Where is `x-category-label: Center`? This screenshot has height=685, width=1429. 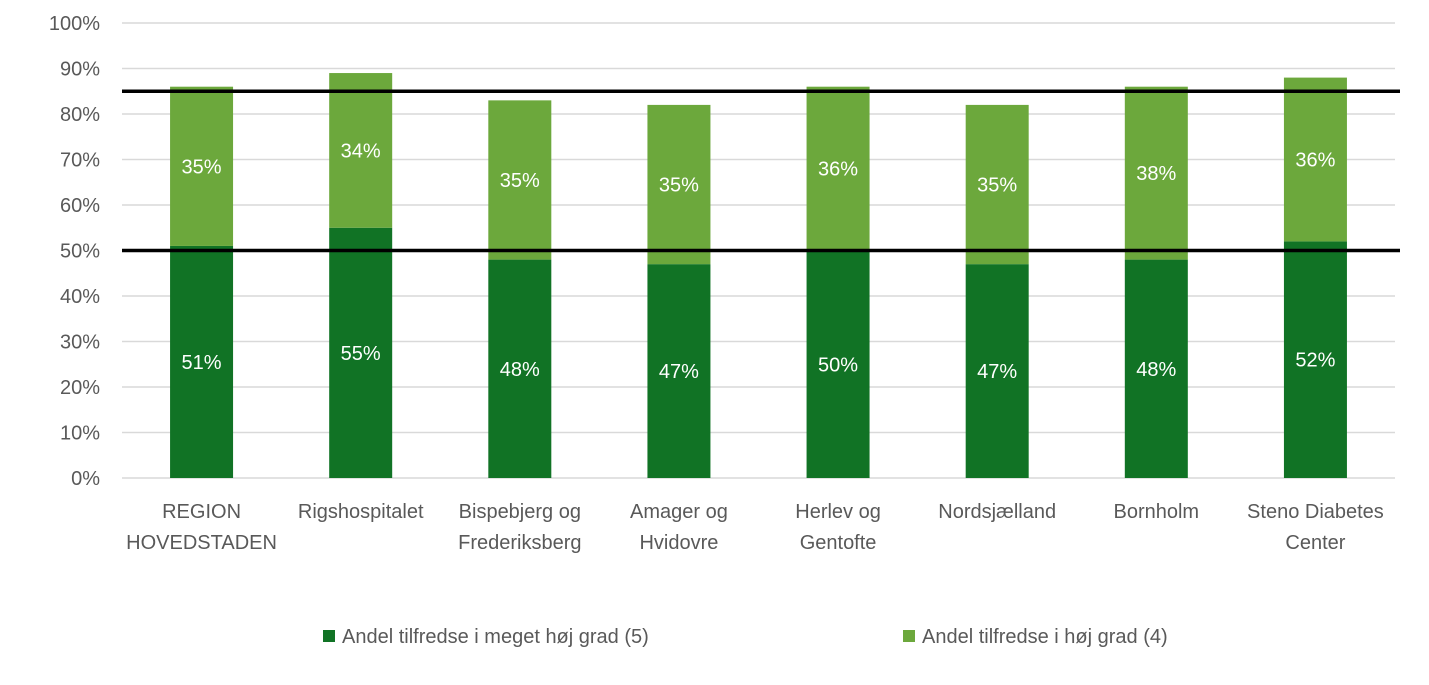 x-category-label: Center is located at coordinates (1315, 543).